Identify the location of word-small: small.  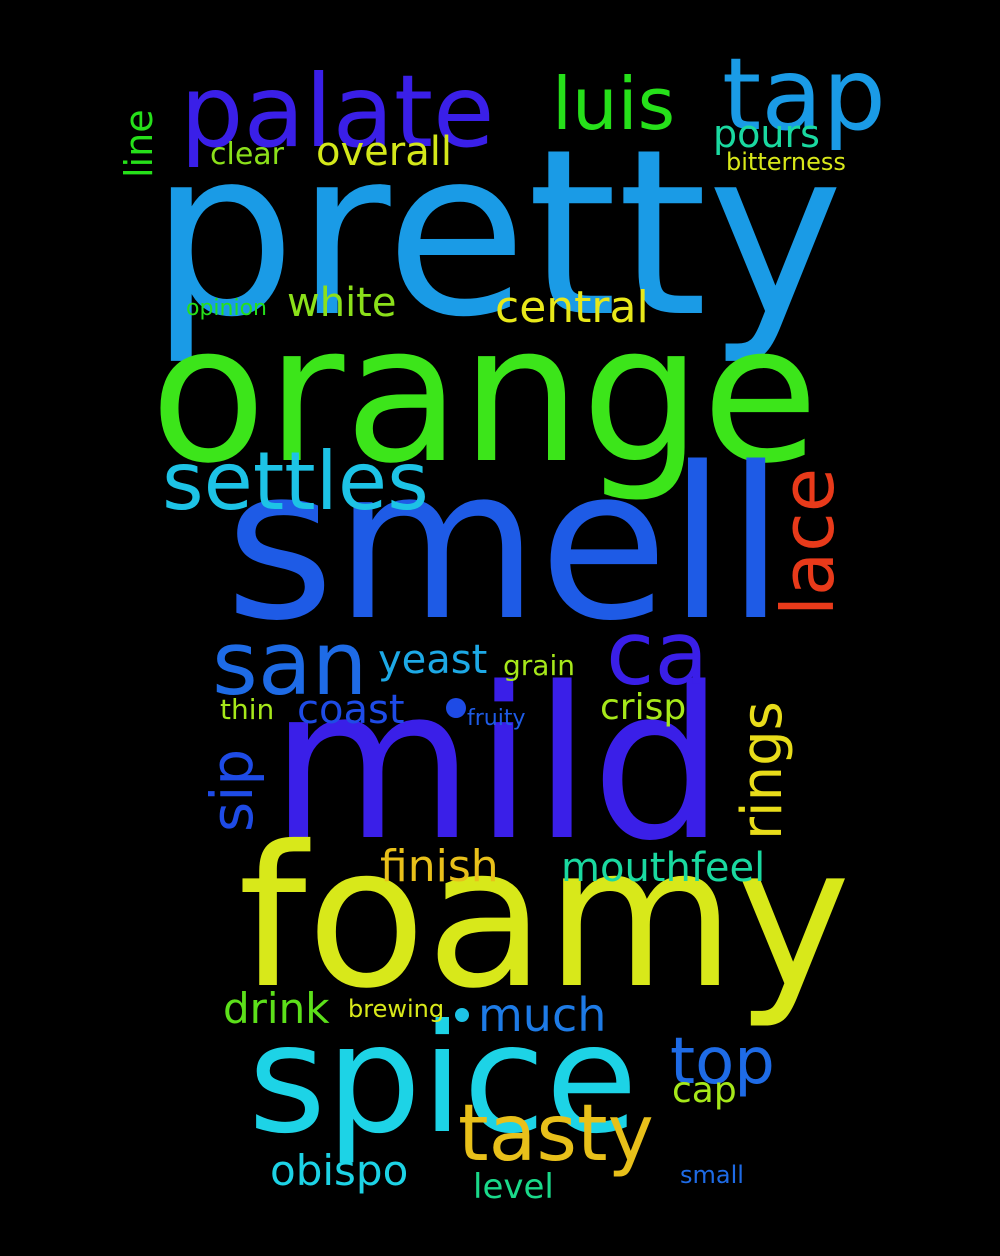
(712, 1175).